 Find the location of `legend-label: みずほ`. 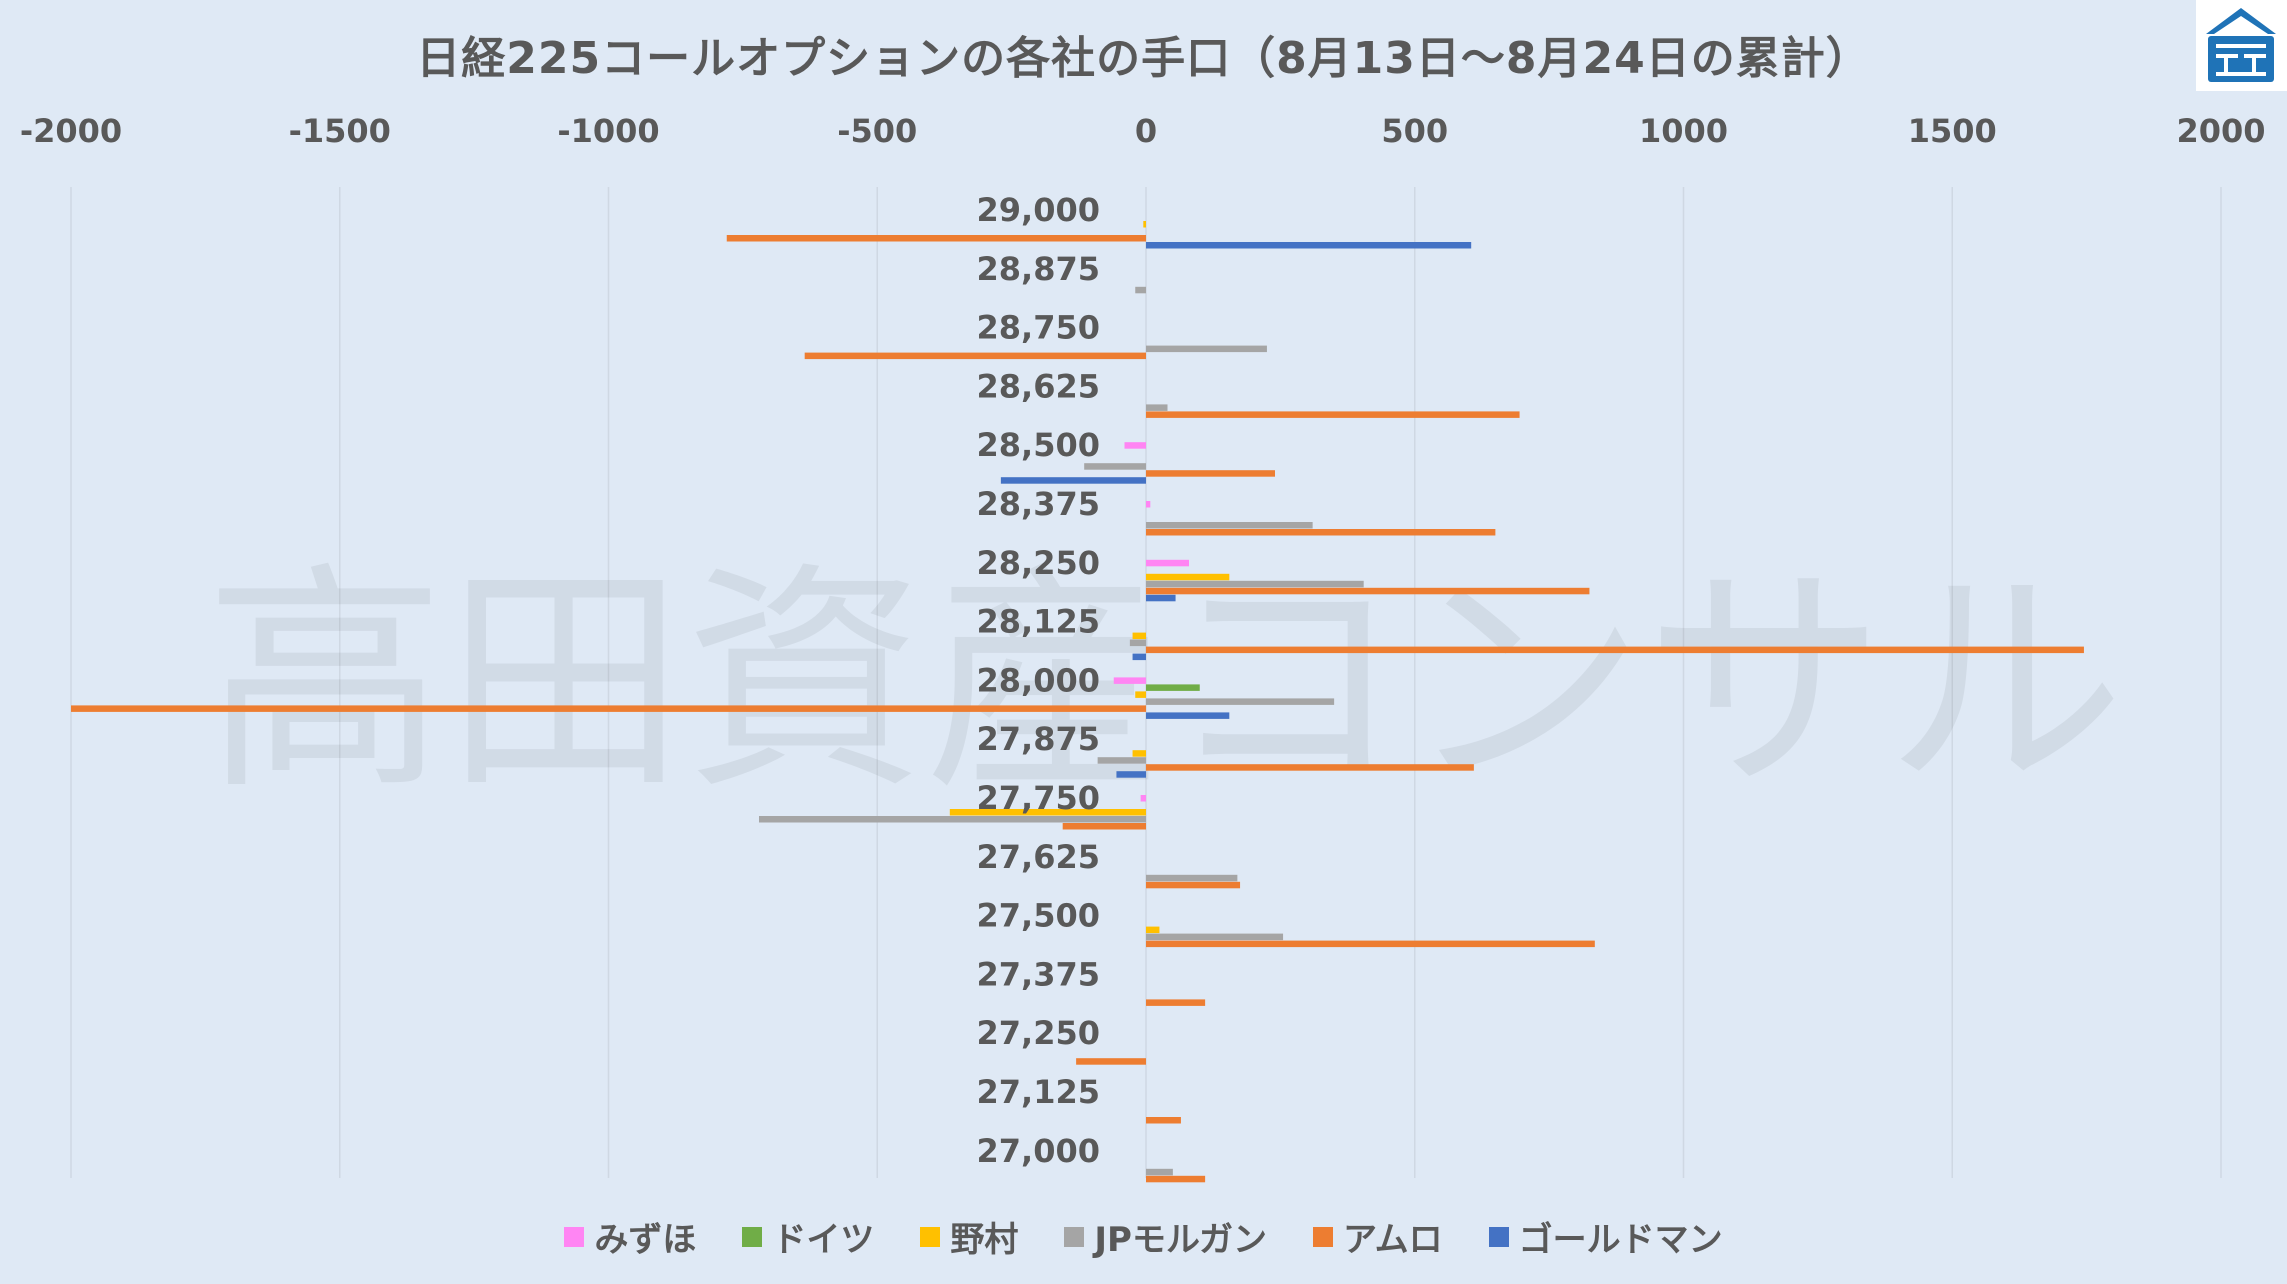

legend-label: みずほ is located at coordinates (645, 1240).